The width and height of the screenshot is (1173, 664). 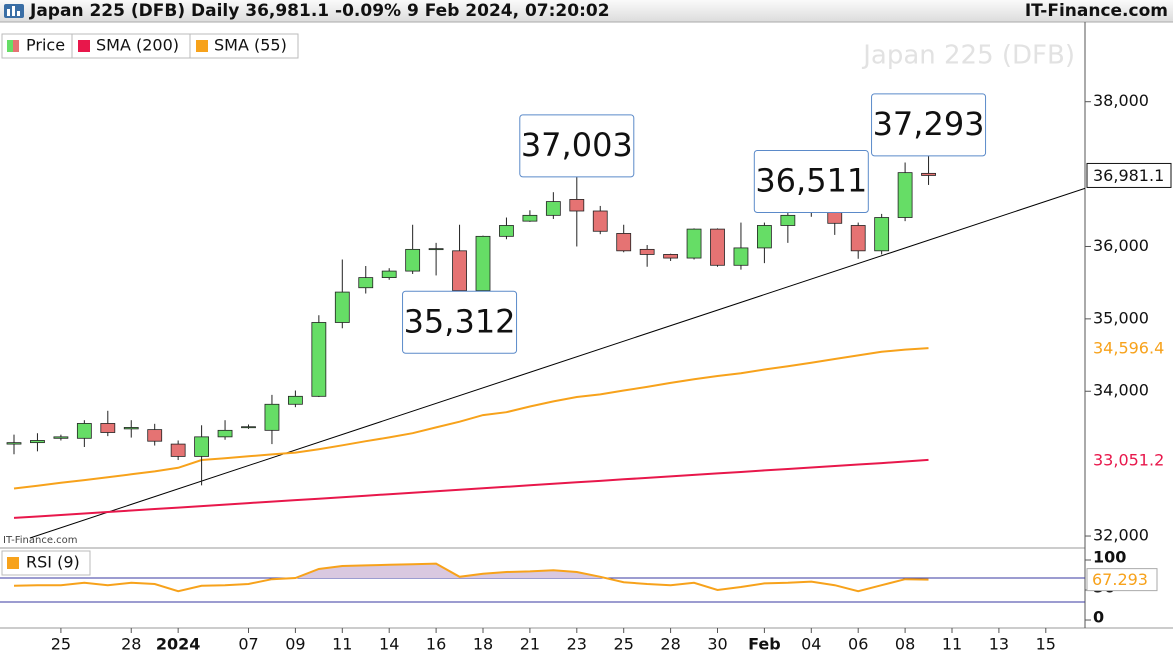 What do you see at coordinates (14, 11) in the screenshot?
I see `logo` at bounding box center [14, 11].